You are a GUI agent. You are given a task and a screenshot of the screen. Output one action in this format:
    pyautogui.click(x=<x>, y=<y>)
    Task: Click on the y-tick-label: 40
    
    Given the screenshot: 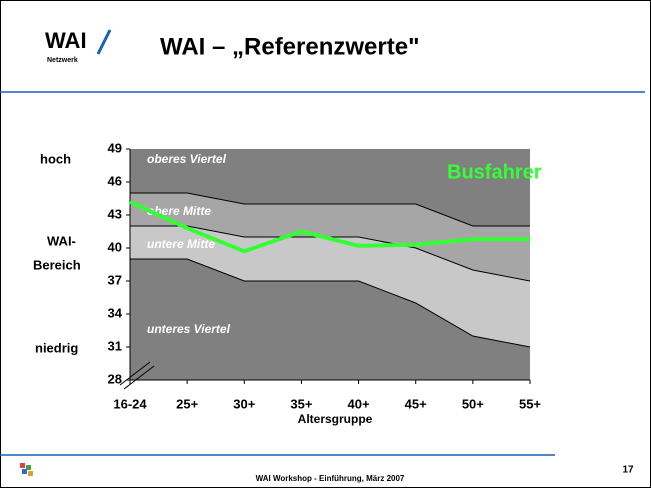 What is the action you would take?
    pyautogui.click(x=115, y=246)
    